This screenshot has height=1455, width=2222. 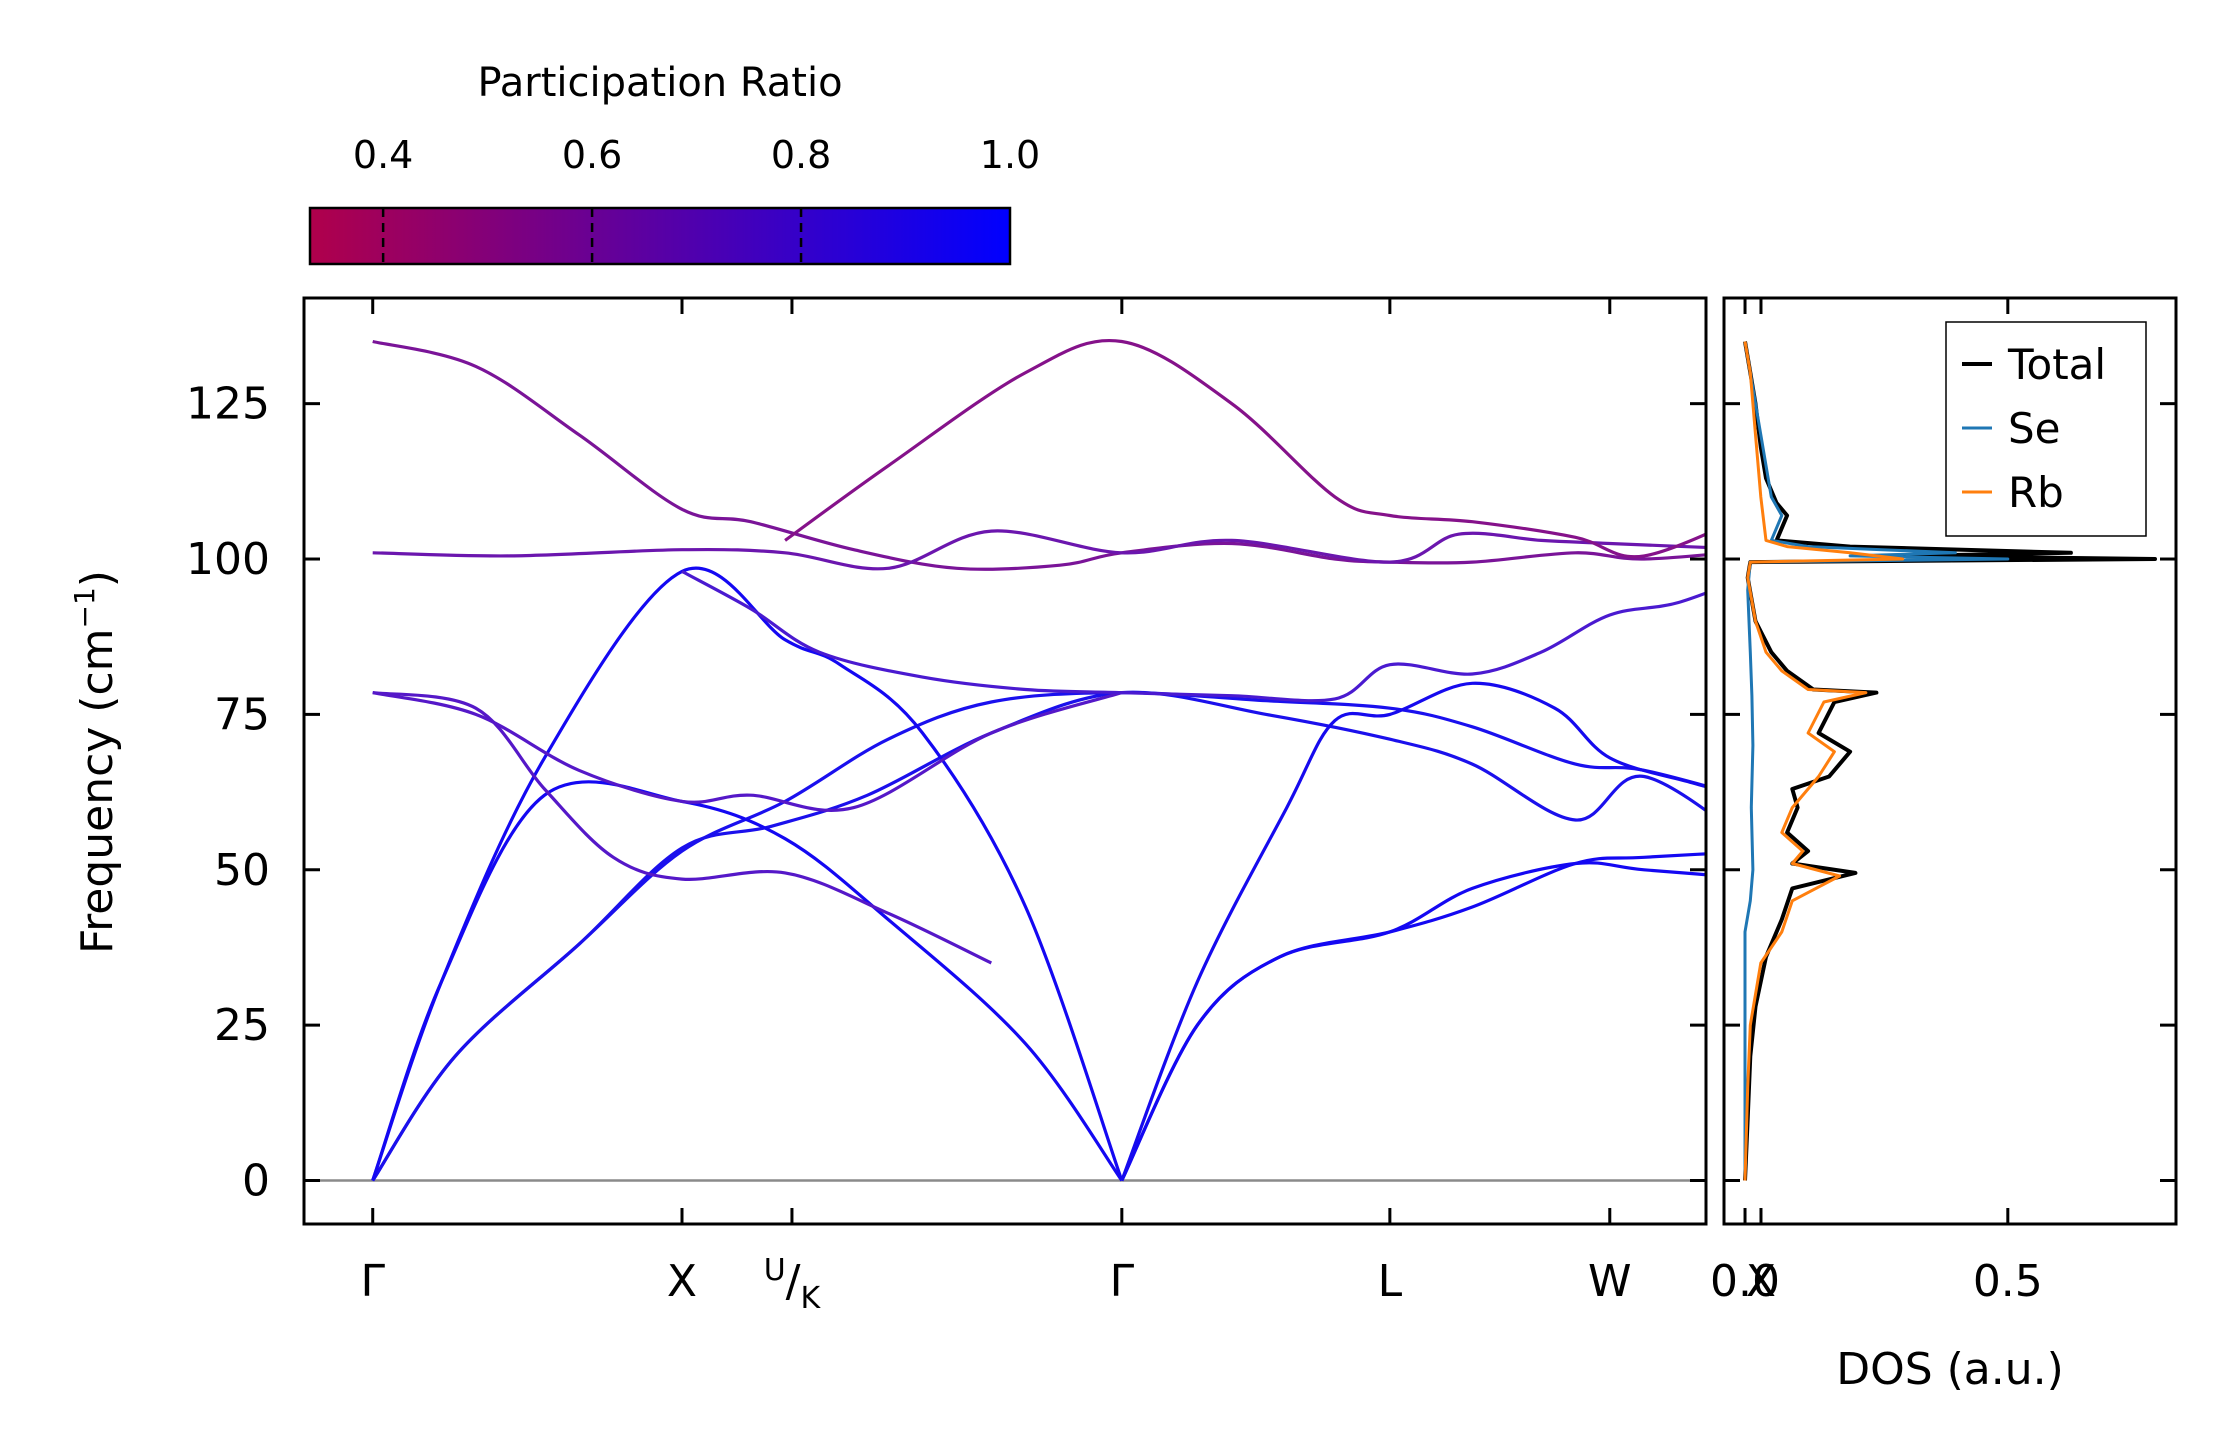 I want to click on y-tick-label: 125, so click(x=228, y=404).